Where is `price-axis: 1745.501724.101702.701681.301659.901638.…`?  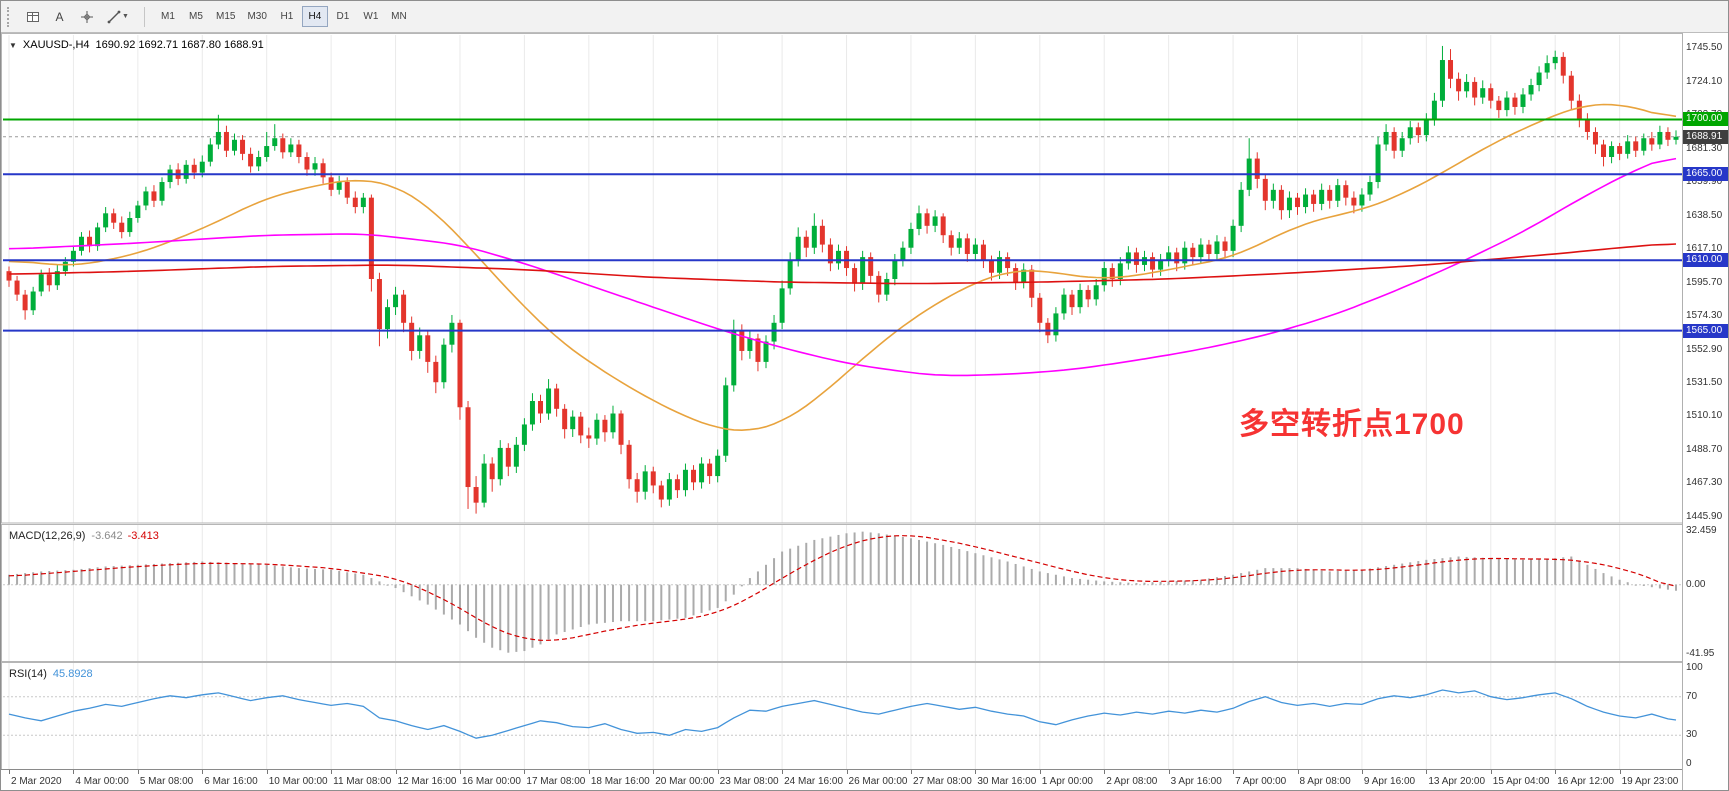 price-axis: 1745.501724.101702.701681.301659.901638.… is located at coordinates (1705, 411).